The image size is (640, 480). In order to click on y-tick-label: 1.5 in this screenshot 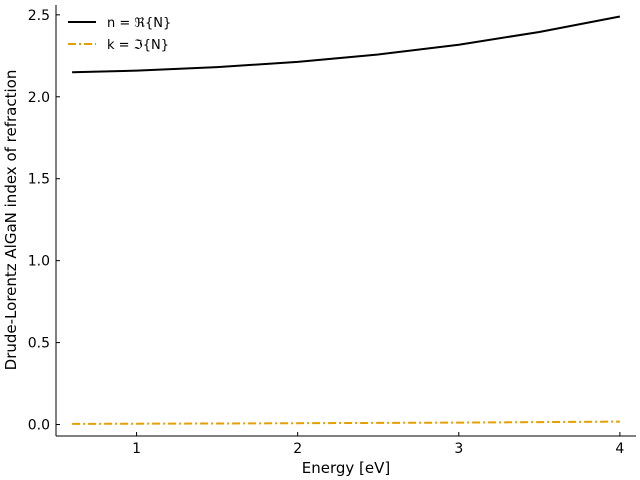, I will do `click(39, 180)`.